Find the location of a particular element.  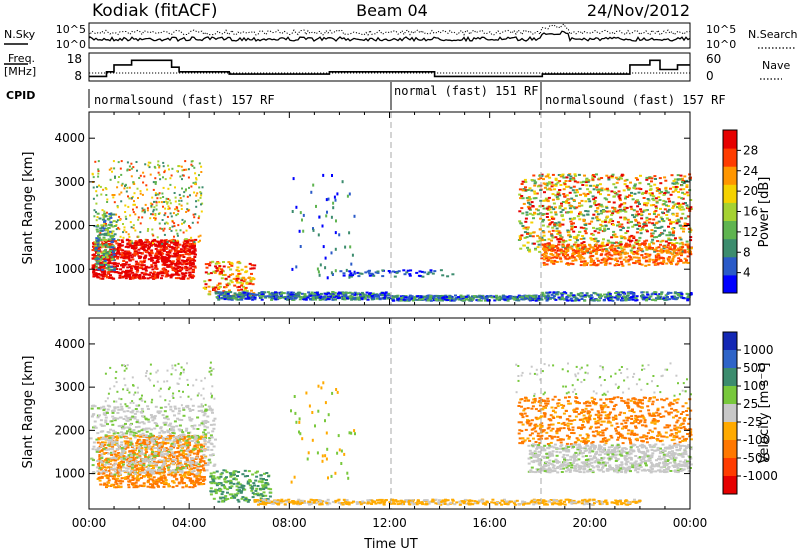

power-colorbar-tick-label: 4 is located at coordinates (747, 273).